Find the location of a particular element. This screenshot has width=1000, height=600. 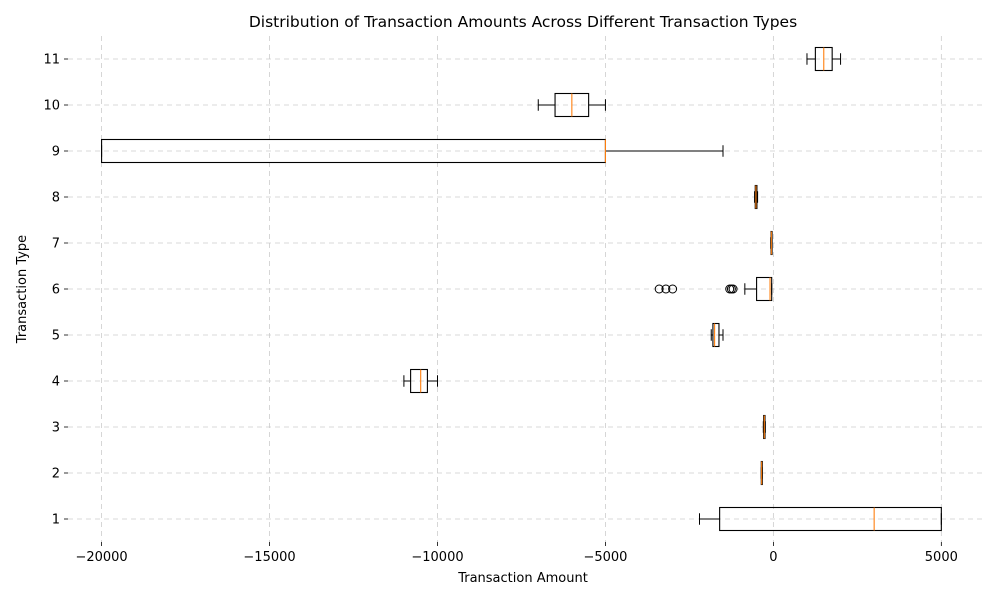

y-tick-label: 5 is located at coordinates (56, 336).